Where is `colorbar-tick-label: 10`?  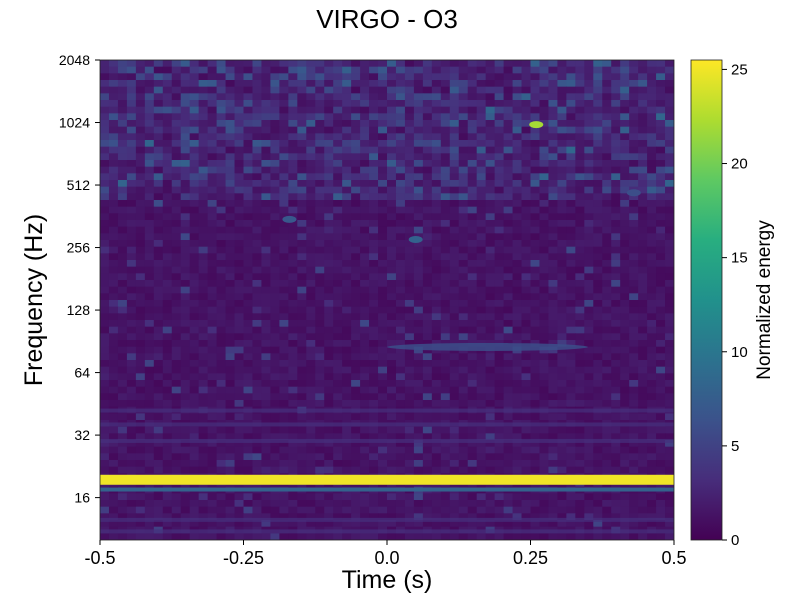
colorbar-tick-label: 10 is located at coordinates (739, 352).